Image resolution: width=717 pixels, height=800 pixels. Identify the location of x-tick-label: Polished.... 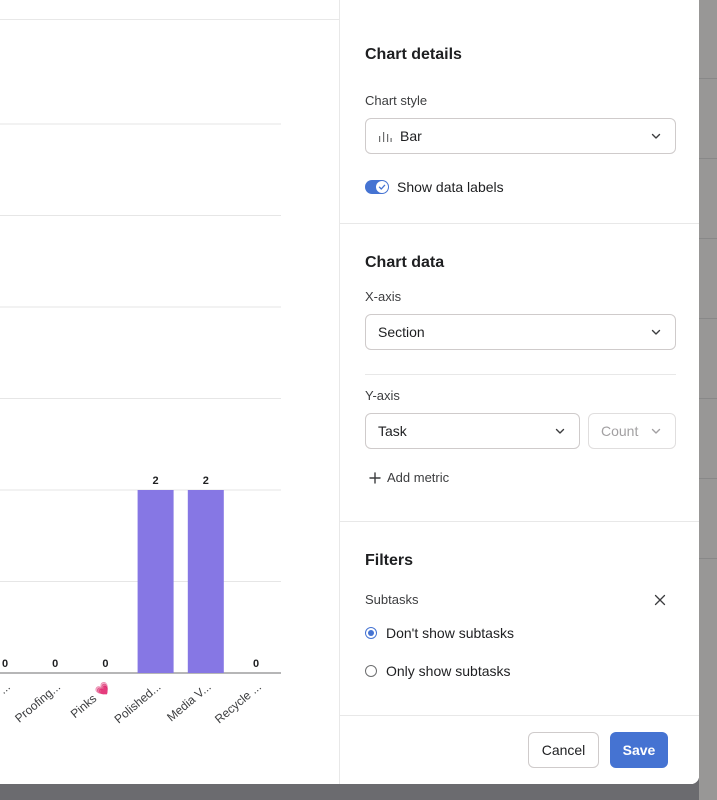
(138, 703).